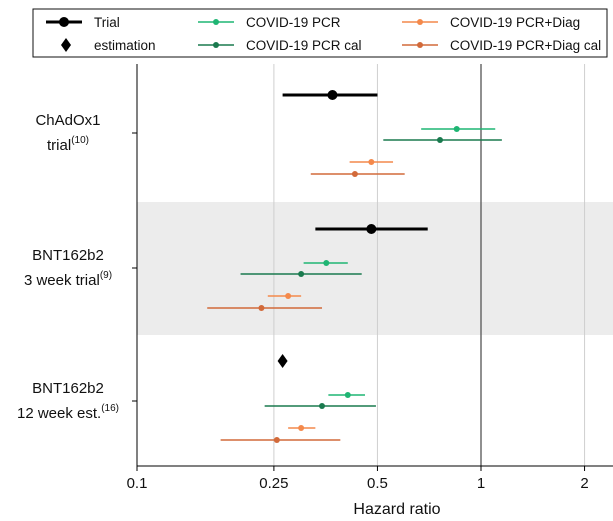 The height and width of the screenshot is (521, 613). I want to click on legend-box, so click(320, 33).